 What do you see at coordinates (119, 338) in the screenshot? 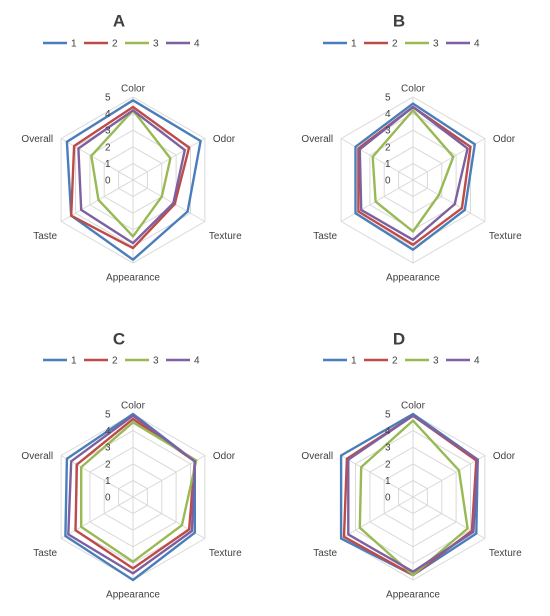
I see `panel-title: C` at bounding box center [119, 338].